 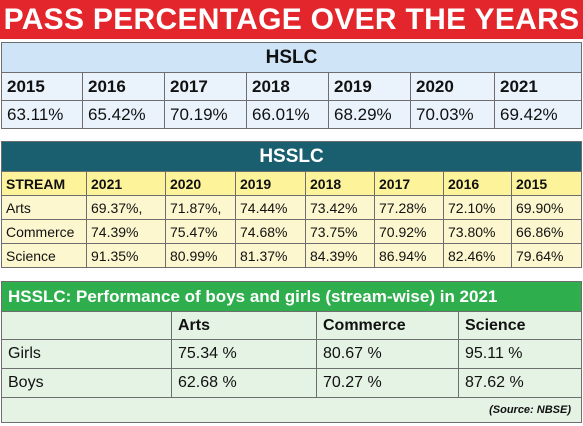 I want to click on table-row: Girls 75.34 % 80.67 % 95.11 %, so click(x=291, y=354).